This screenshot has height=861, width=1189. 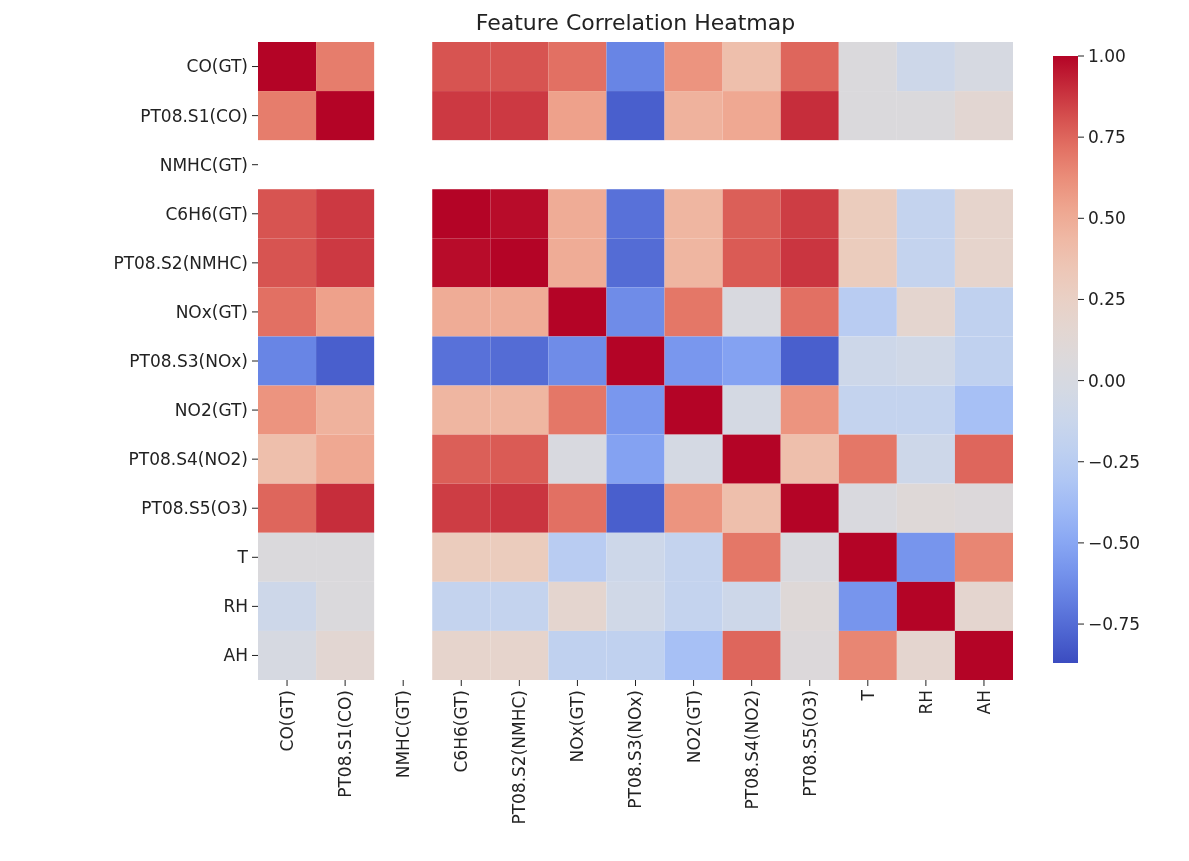 I want to click on x-tick-label: PT08.S2(NMHC), so click(x=519, y=757).